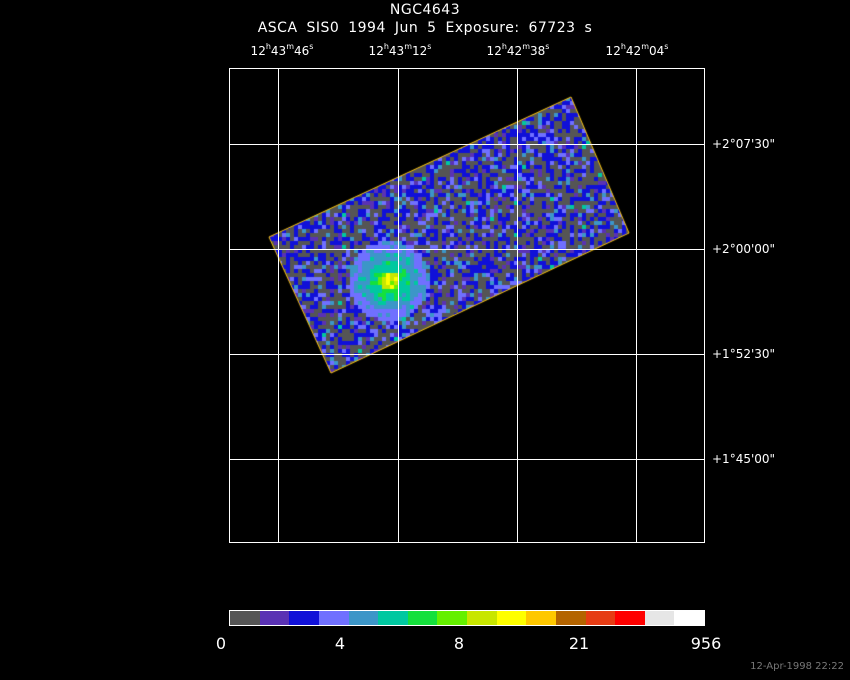  I want to click on ra-tick-label: 12h42m04s, so click(637, 50).